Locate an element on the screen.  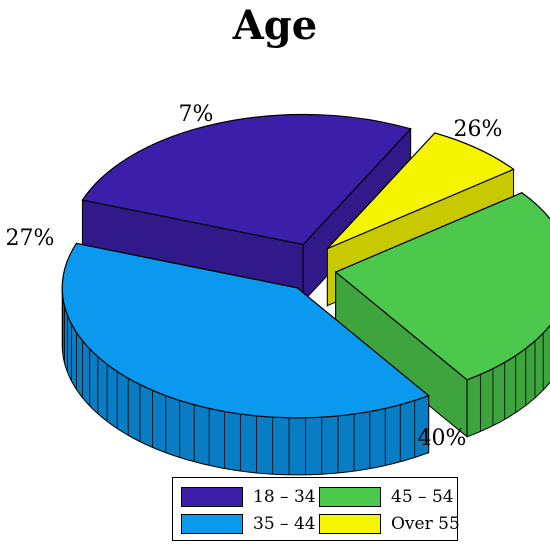
legend-label: 18 – 34 is located at coordinates (284, 497).